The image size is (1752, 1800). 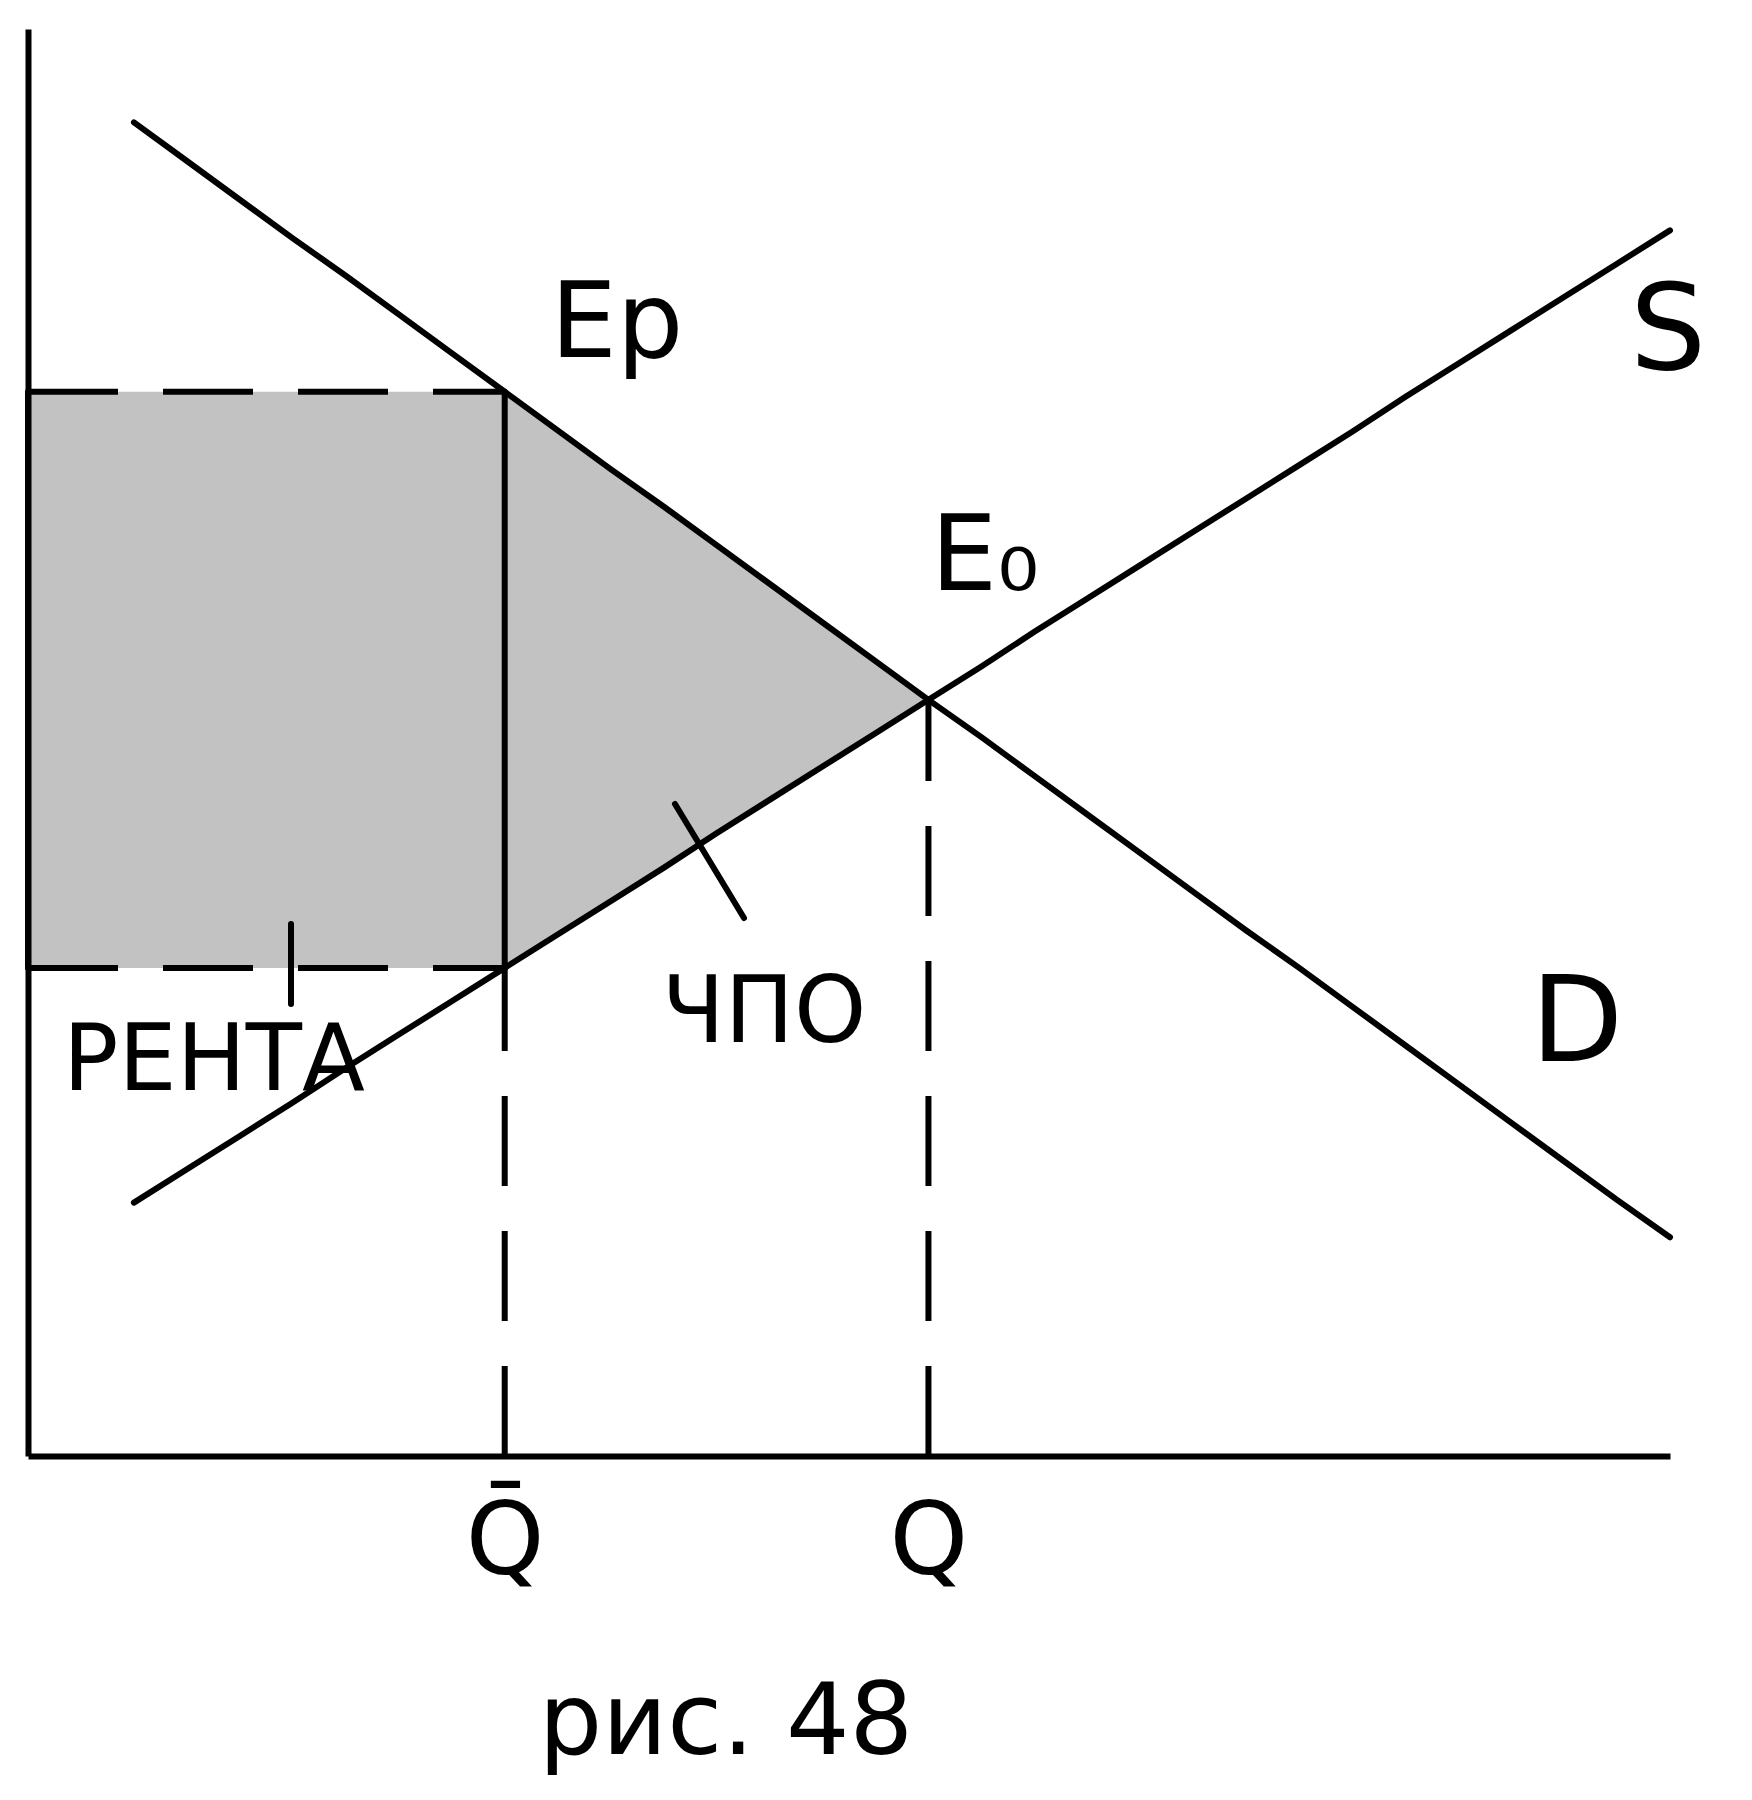 I want to click on text: рис. 48, so click(x=726, y=1719).